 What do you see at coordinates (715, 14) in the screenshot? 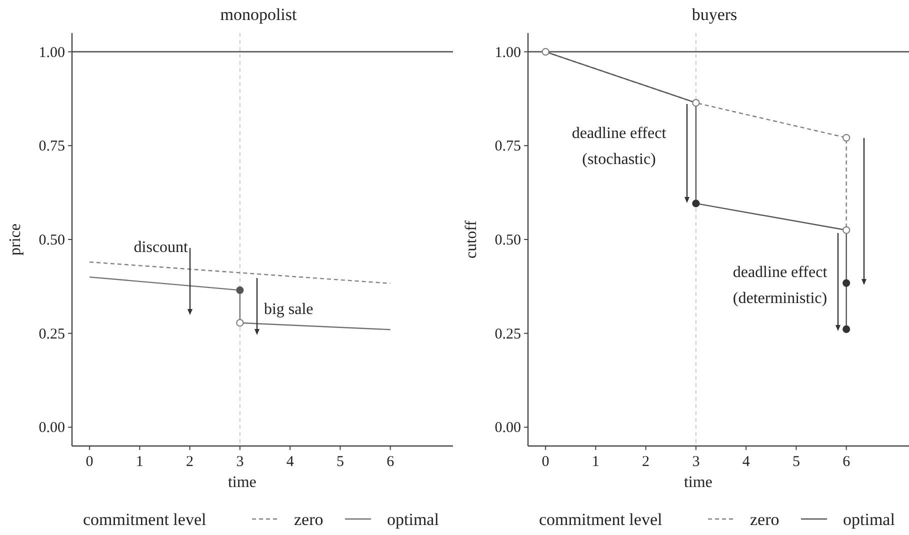
I see `chart-title: buyers` at bounding box center [715, 14].